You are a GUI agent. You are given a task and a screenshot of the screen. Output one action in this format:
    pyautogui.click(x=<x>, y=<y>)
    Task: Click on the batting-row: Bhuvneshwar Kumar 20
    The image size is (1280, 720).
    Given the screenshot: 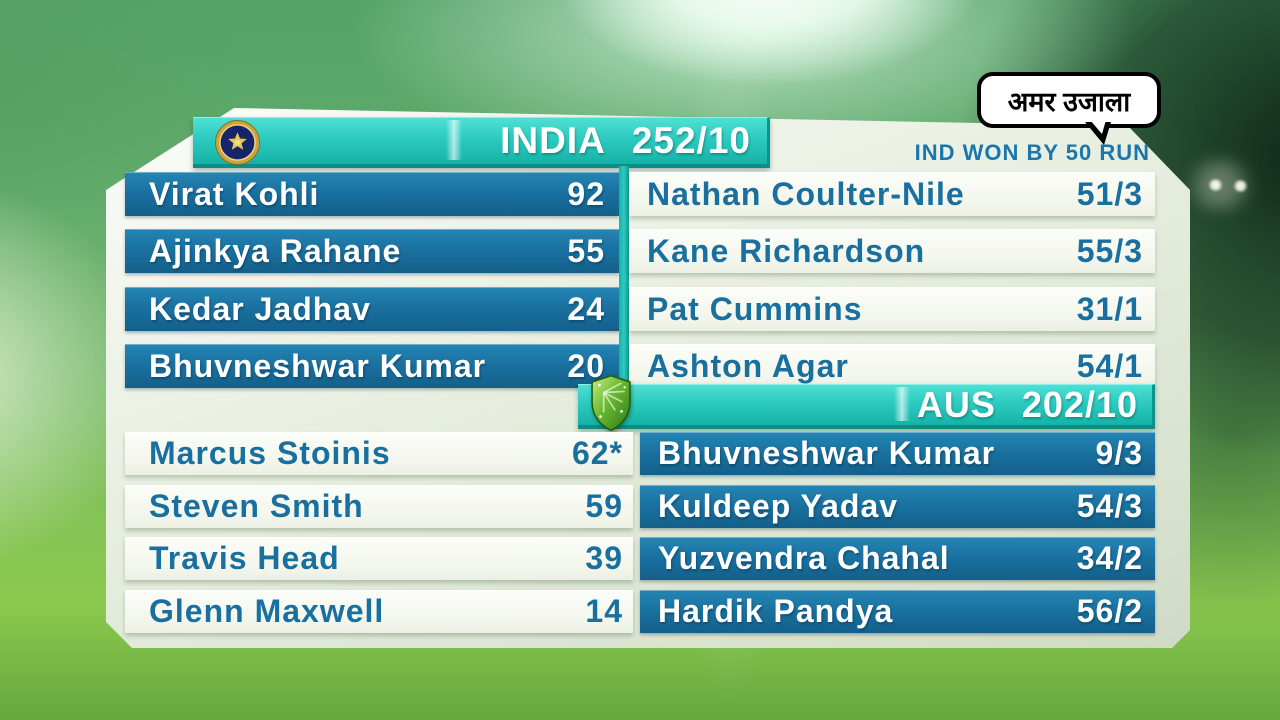 What is the action you would take?
    pyautogui.click(x=372, y=366)
    